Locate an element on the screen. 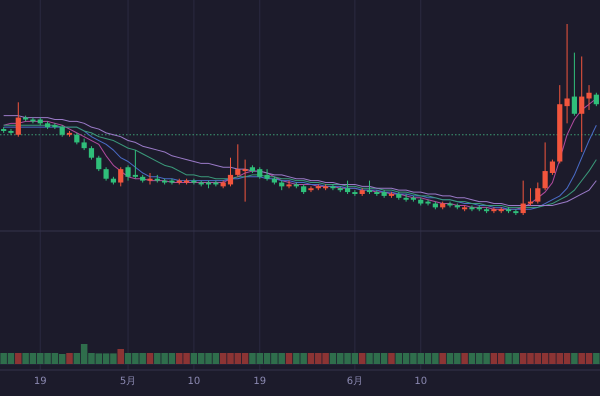 Image resolution: width=600 pixels, height=396 pixels. x-tick-label: 6月 is located at coordinates (355, 381).